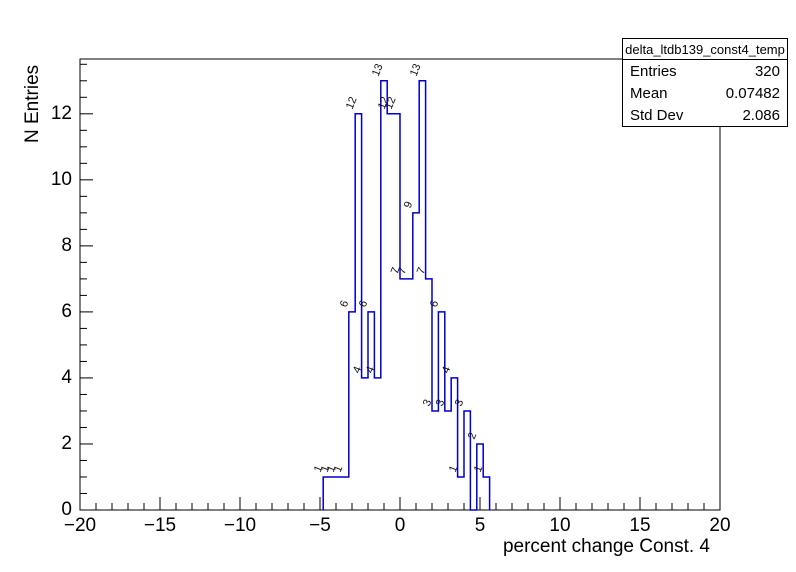 Image resolution: width=796 pixels, height=572 pixels. I want to click on stats-row: Std Dev 2.086, so click(705, 115).